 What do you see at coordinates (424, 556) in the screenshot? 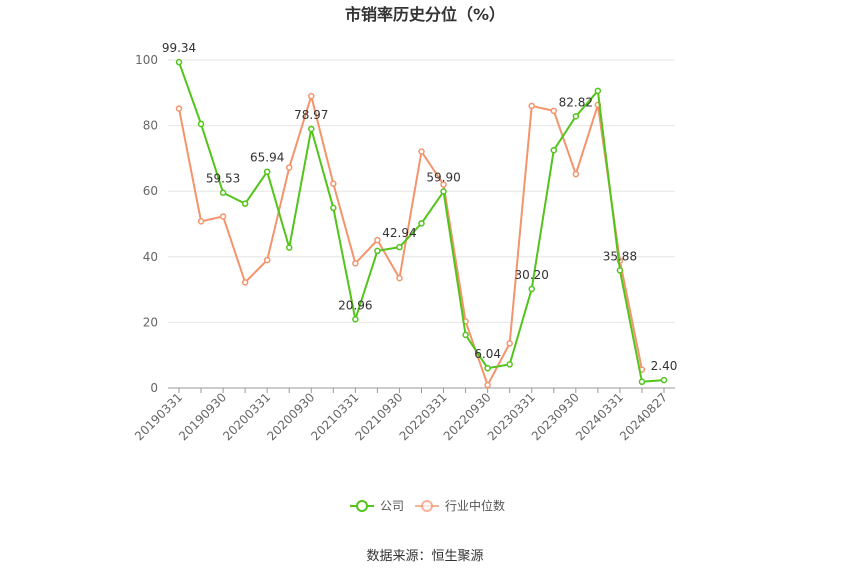
I see `source-note: 数据来源：恒生聚源` at bounding box center [424, 556].